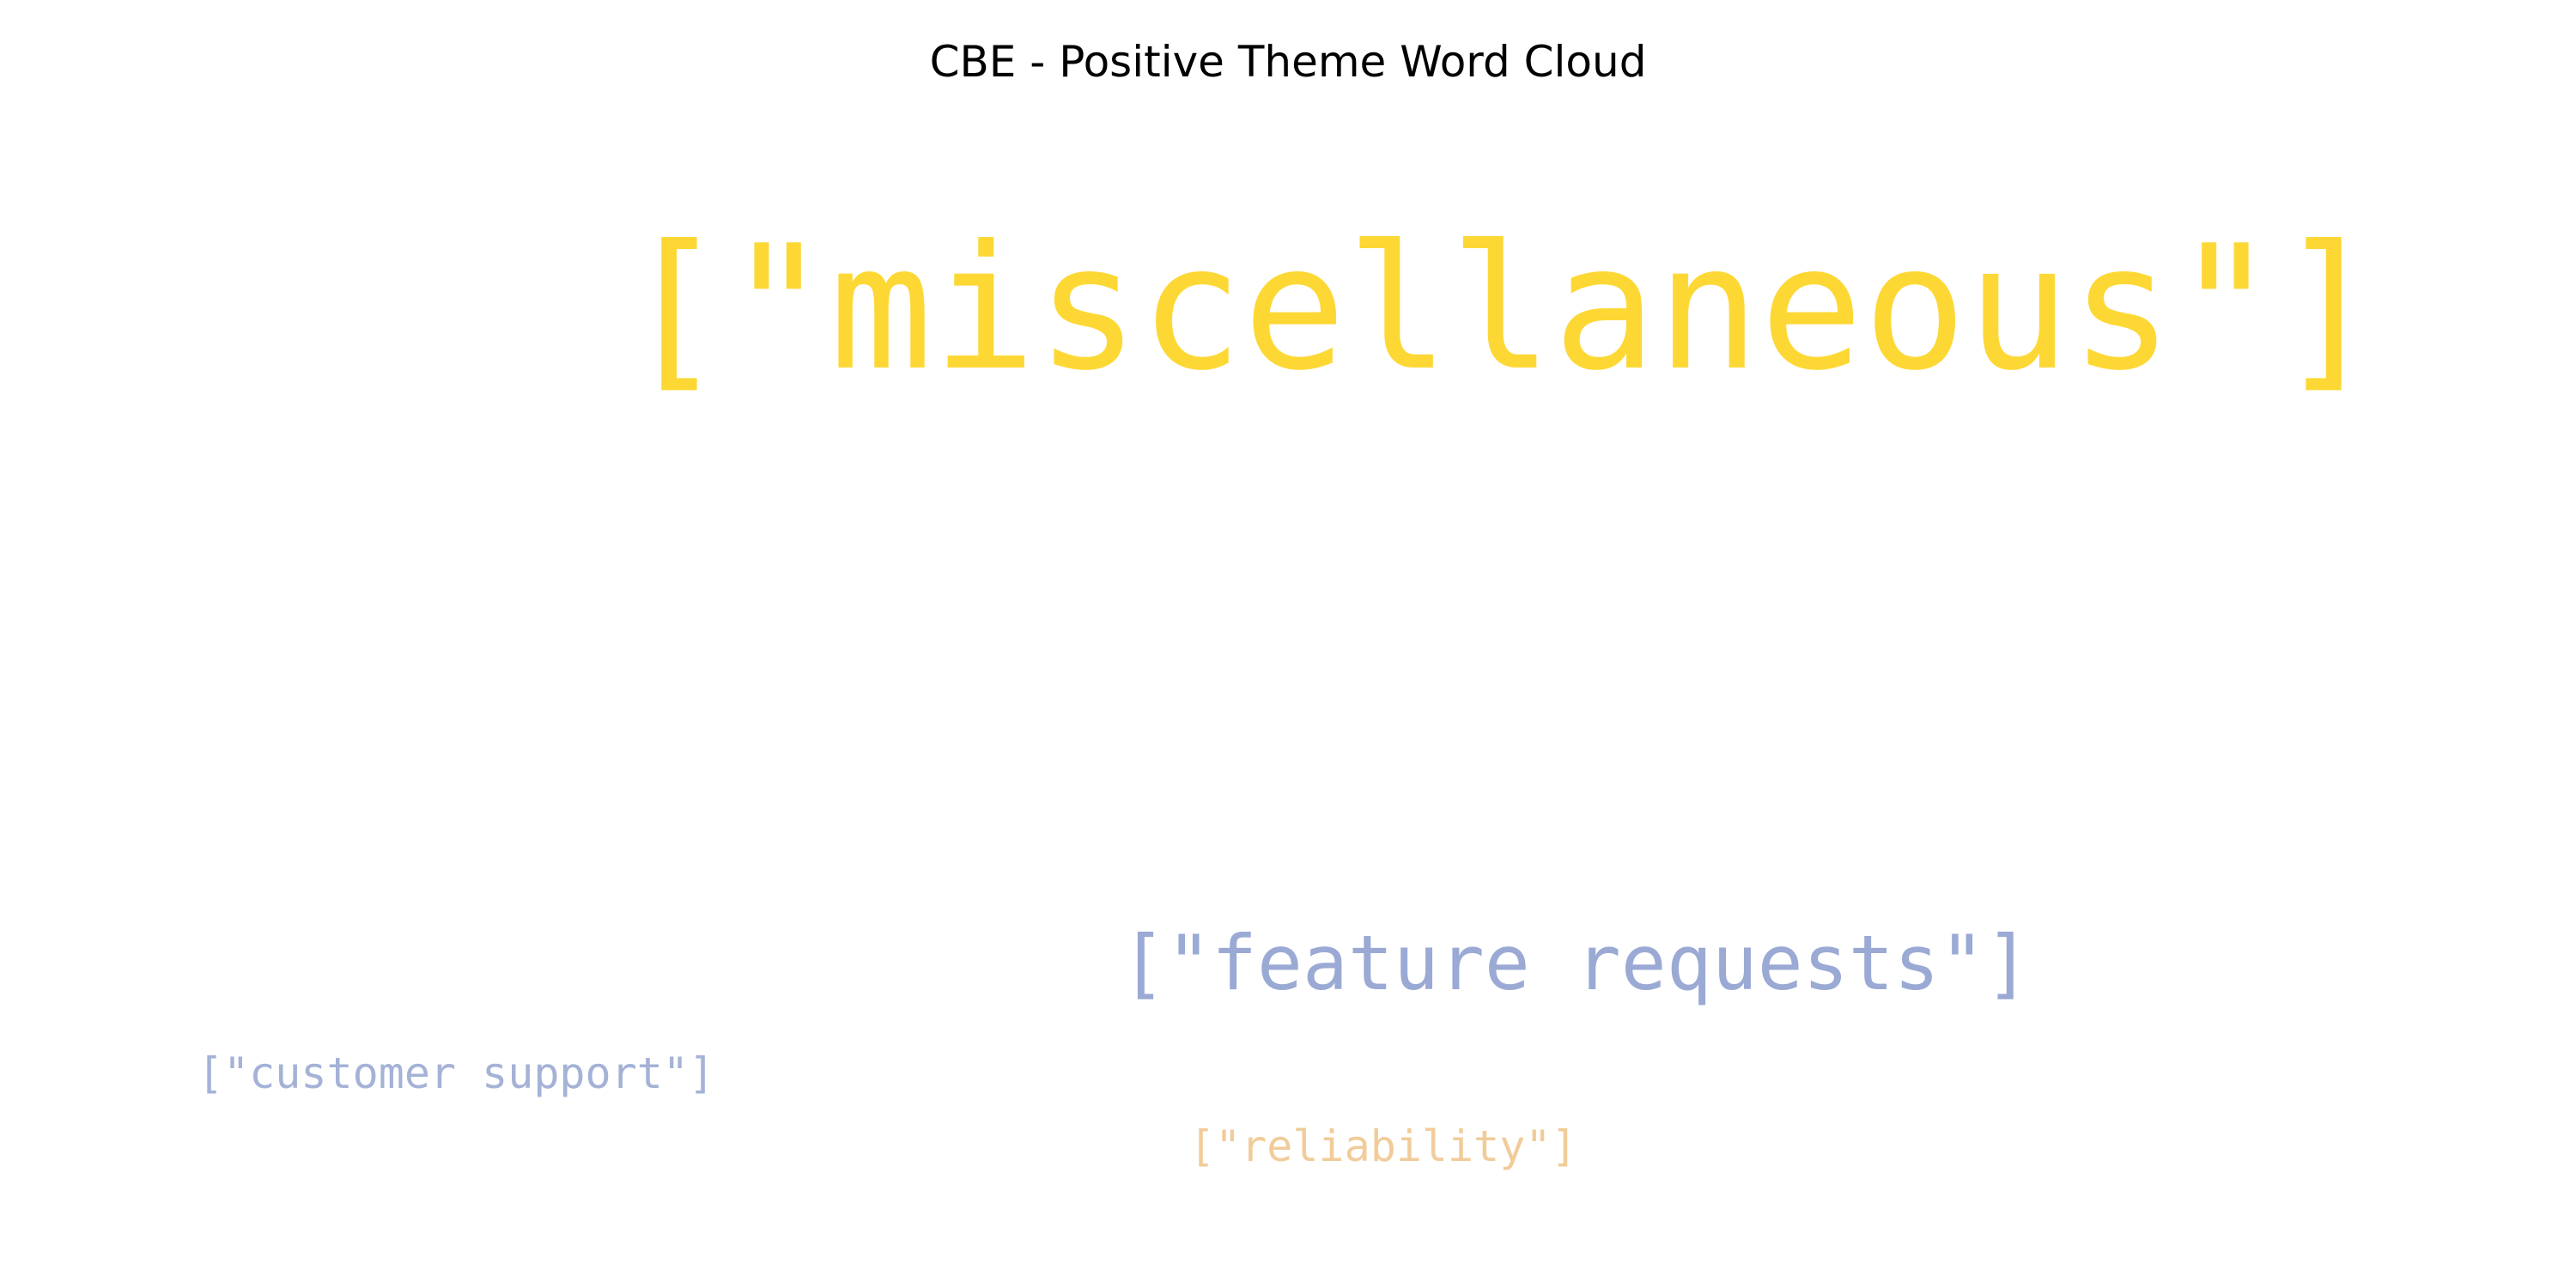  Describe the element at coordinates (456, 1073) in the screenshot. I see `word-customer-support: ["customer support"]` at that location.